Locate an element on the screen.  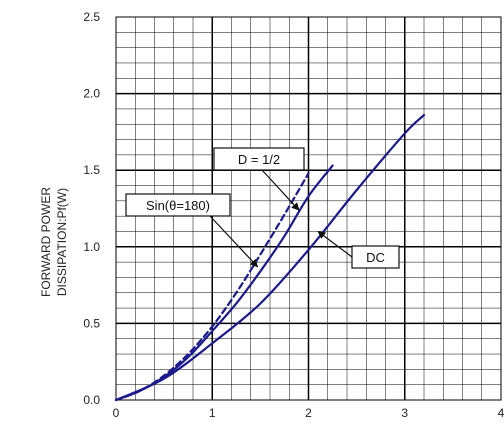
x-tick-label: 4 is located at coordinates (501, 413).